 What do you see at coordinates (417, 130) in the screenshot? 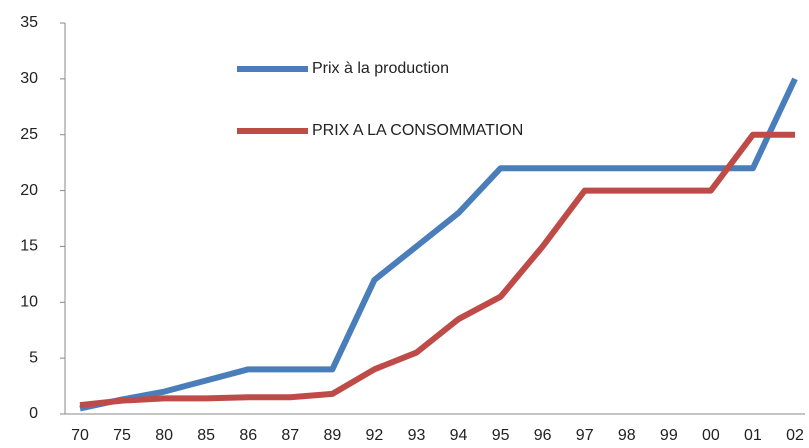
I see `legend-label: PRIX A LA CONSOMMATION` at bounding box center [417, 130].